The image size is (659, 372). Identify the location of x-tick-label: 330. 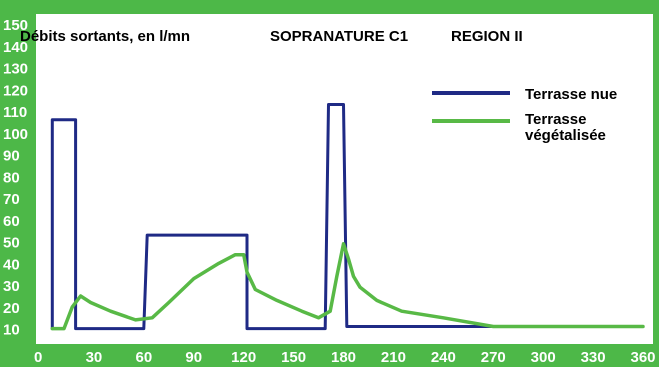
(593, 357).